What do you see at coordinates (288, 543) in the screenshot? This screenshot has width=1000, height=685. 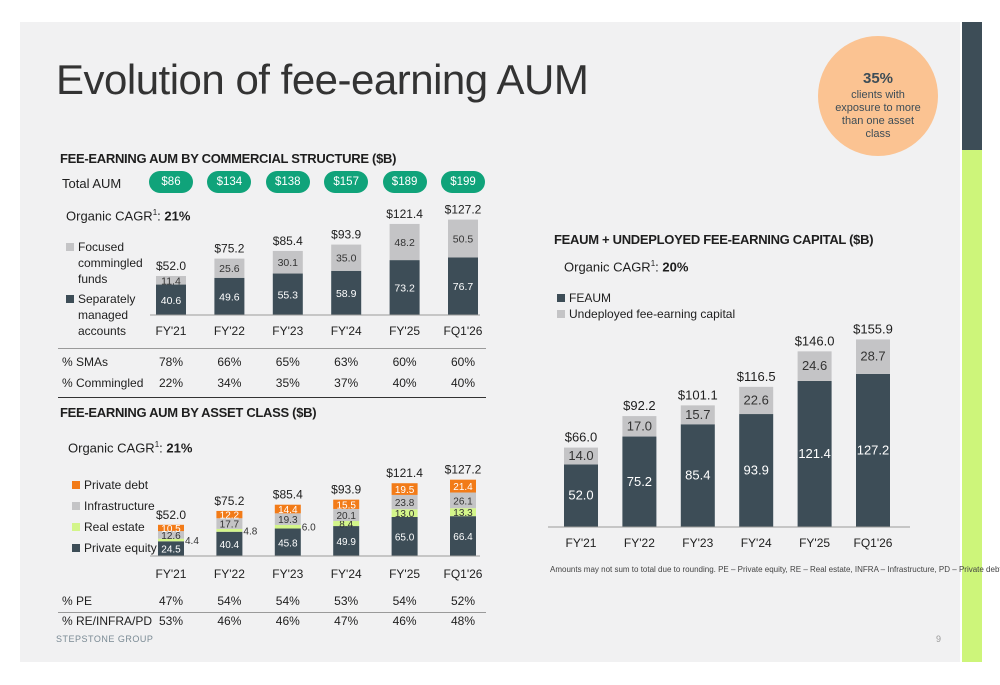 I see `data-label-asset-pe-2: 45.8` at bounding box center [288, 543].